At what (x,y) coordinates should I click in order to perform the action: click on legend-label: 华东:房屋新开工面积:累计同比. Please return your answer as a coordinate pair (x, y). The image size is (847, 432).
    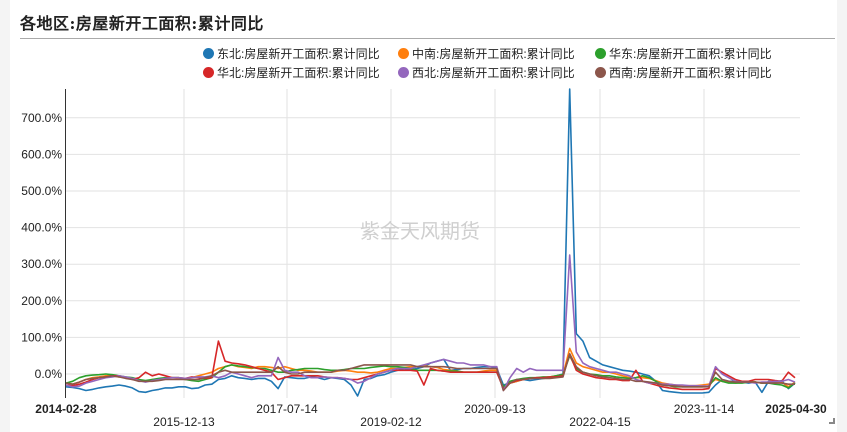
    Looking at the image, I should click on (690, 53).